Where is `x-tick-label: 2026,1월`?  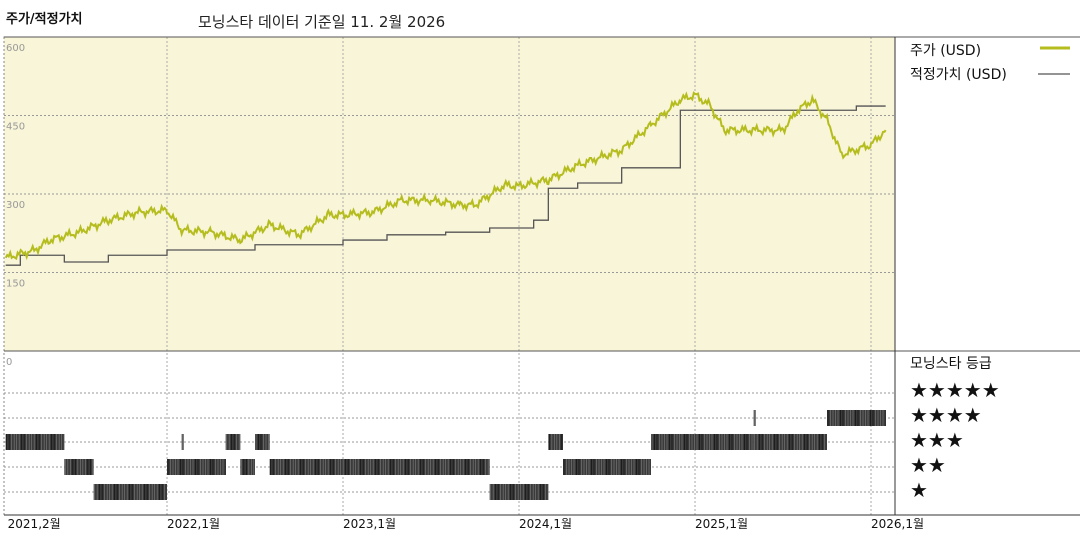 x-tick-label: 2026,1월 is located at coordinates (897, 524).